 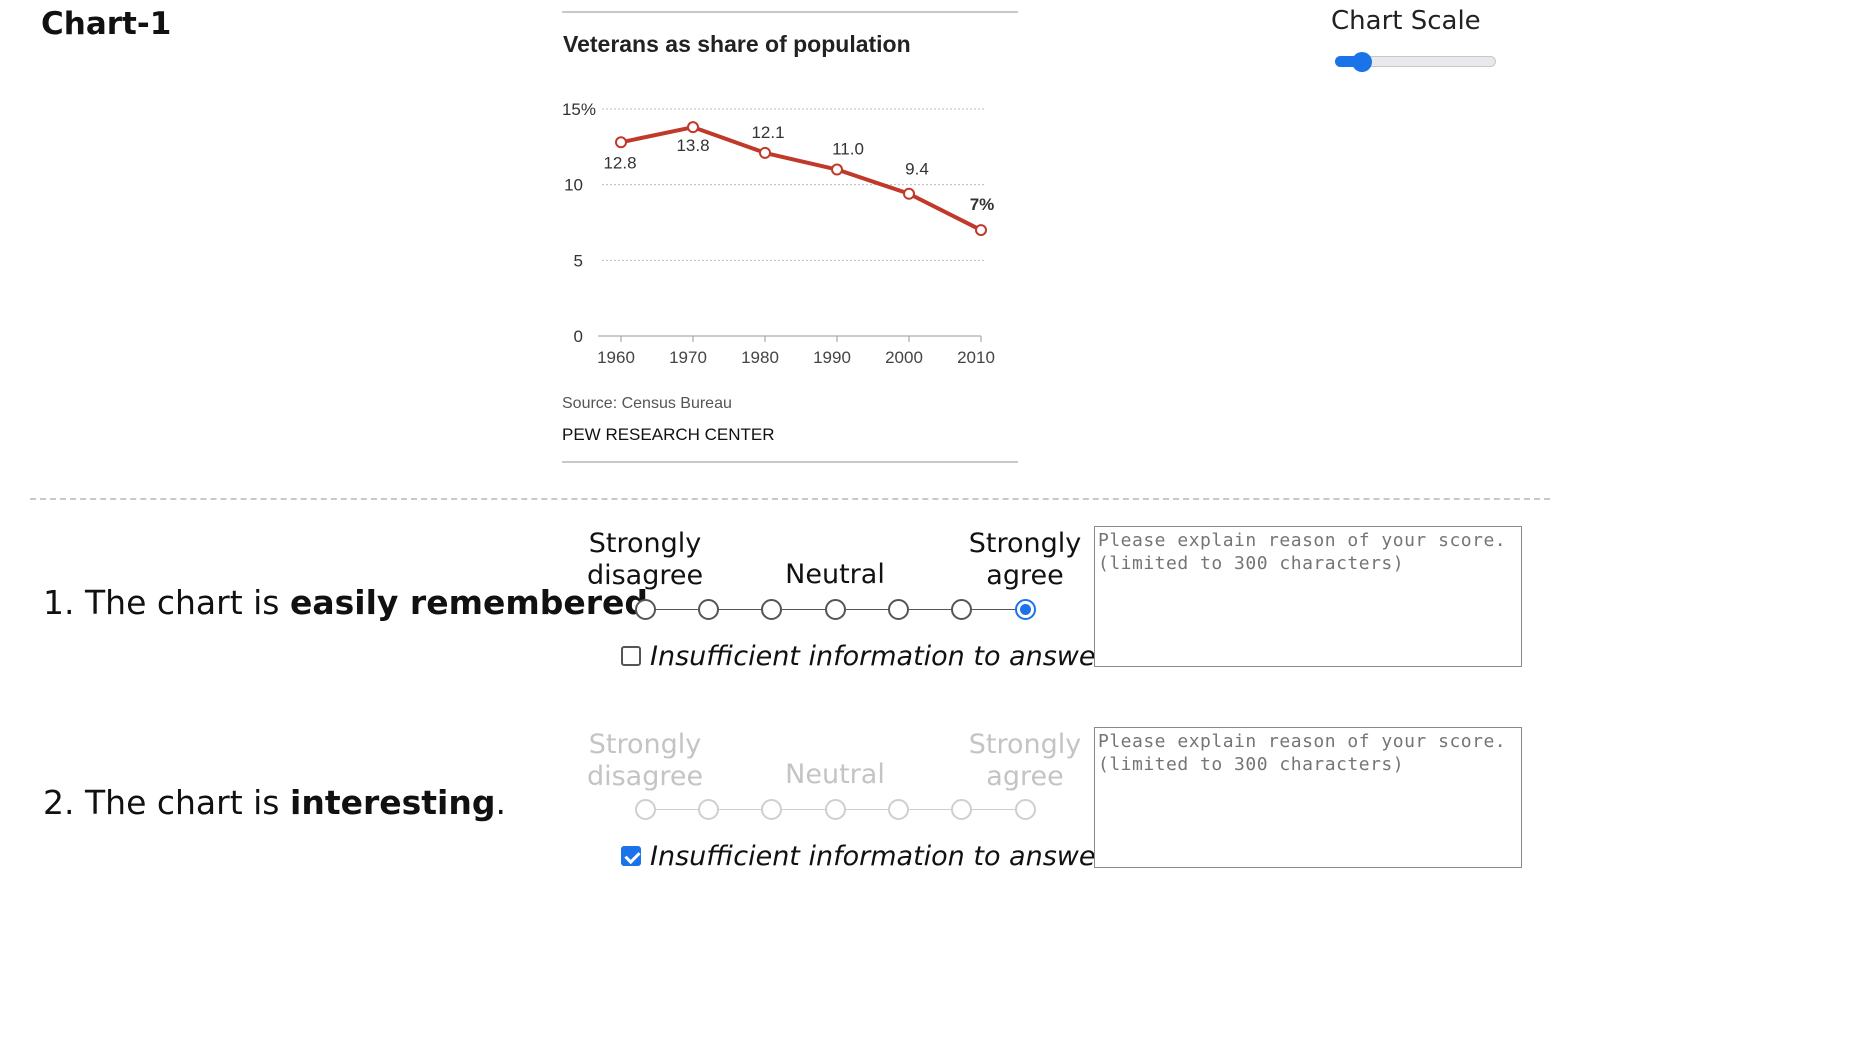 What do you see at coordinates (1406, 21) in the screenshot?
I see `chart-scale-label: Chart Scale` at bounding box center [1406, 21].